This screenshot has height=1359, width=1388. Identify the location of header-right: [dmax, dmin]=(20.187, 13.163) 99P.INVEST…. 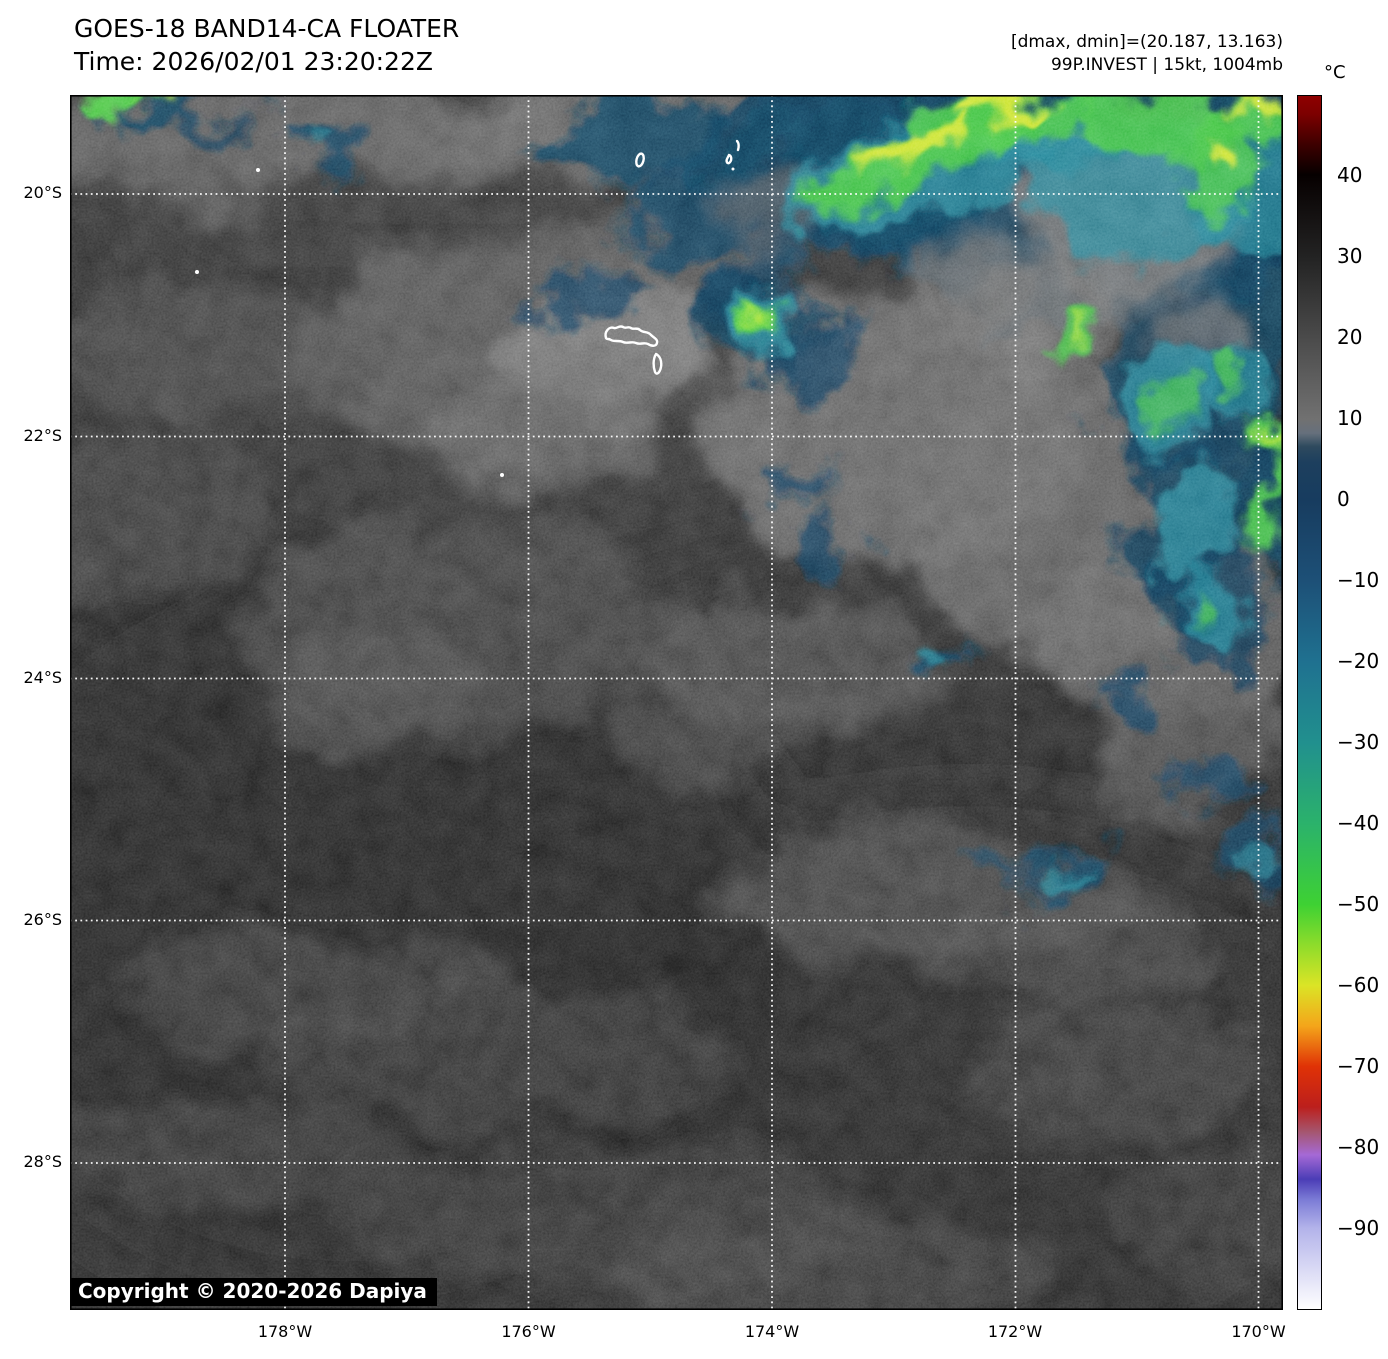
(1147, 54).